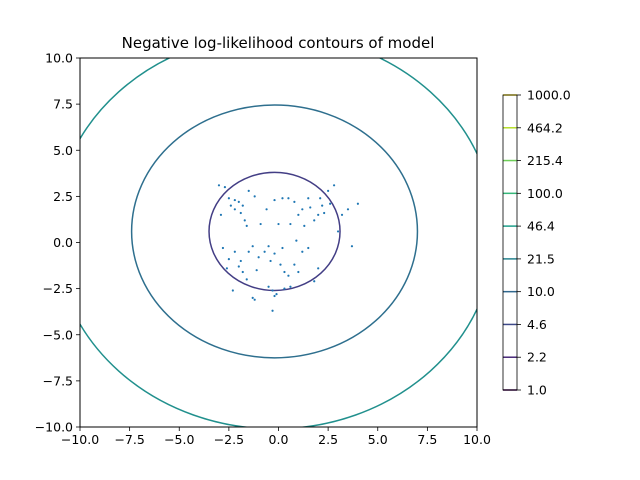 This screenshot has height=480, width=640. What do you see at coordinates (63, 104) in the screenshot?
I see `y-tick-label: 7.5` at bounding box center [63, 104].